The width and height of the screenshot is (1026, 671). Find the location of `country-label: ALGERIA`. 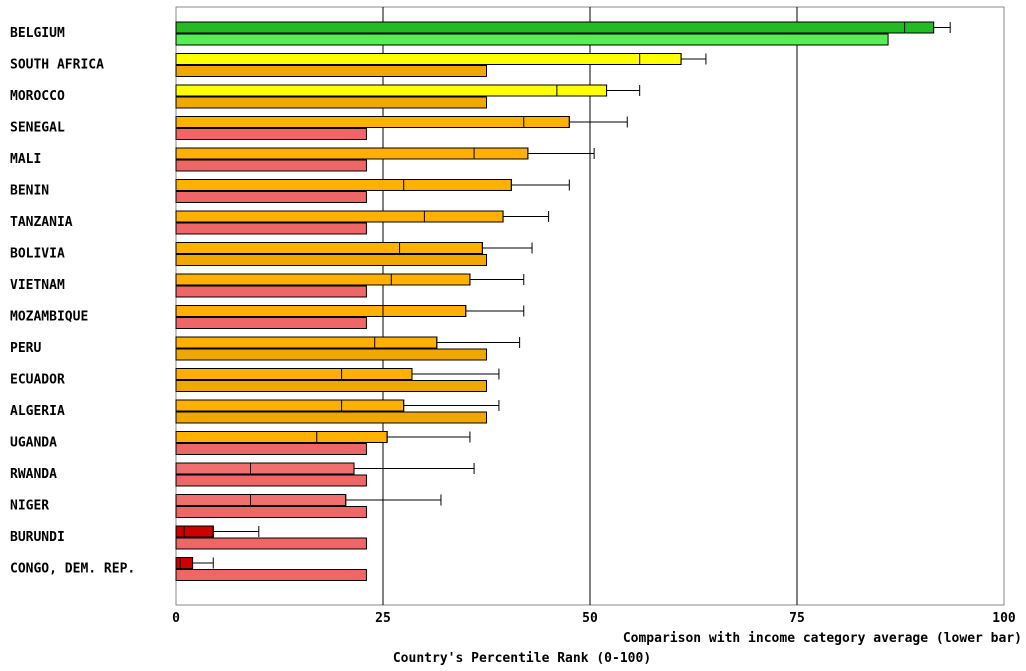

country-label: ALGERIA is located at coordinates (37, 411).